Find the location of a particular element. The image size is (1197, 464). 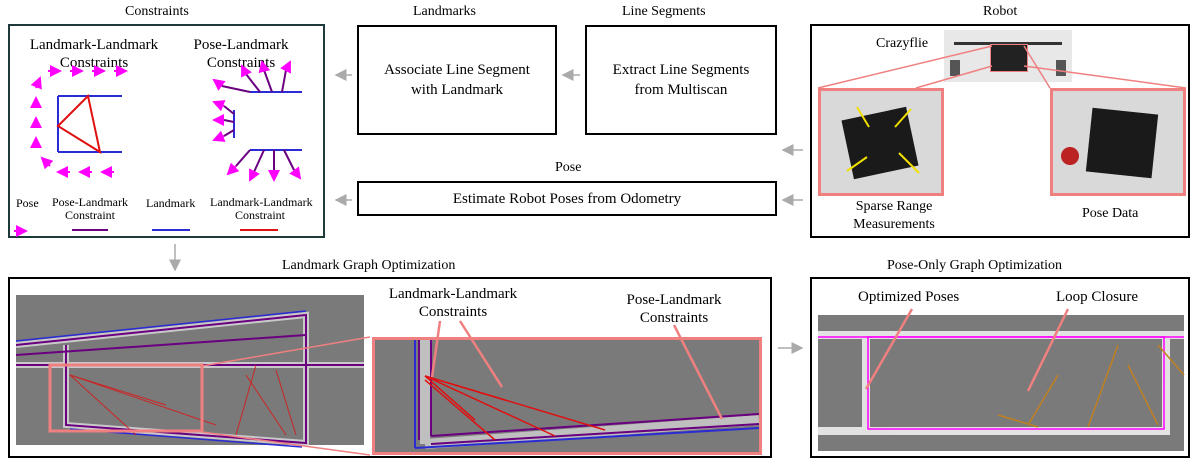

lgo-ll-line1: Landmark-Landmark is located at coordinates (453, 294).